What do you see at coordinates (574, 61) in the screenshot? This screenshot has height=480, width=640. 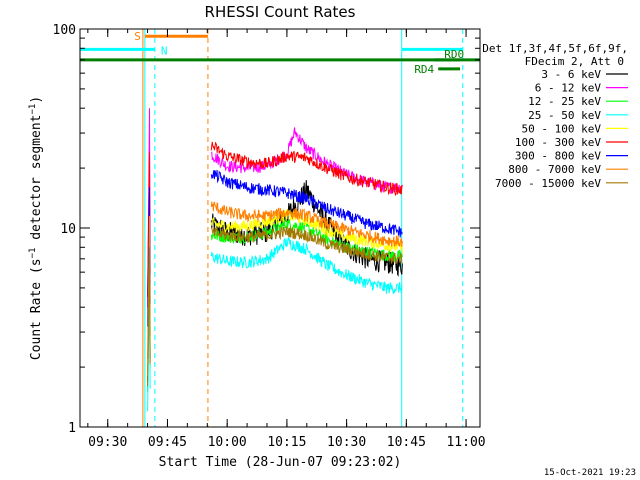 I see `legend-header-line-2: FDecim 2, Att 0` at bounding box center [574, 61].